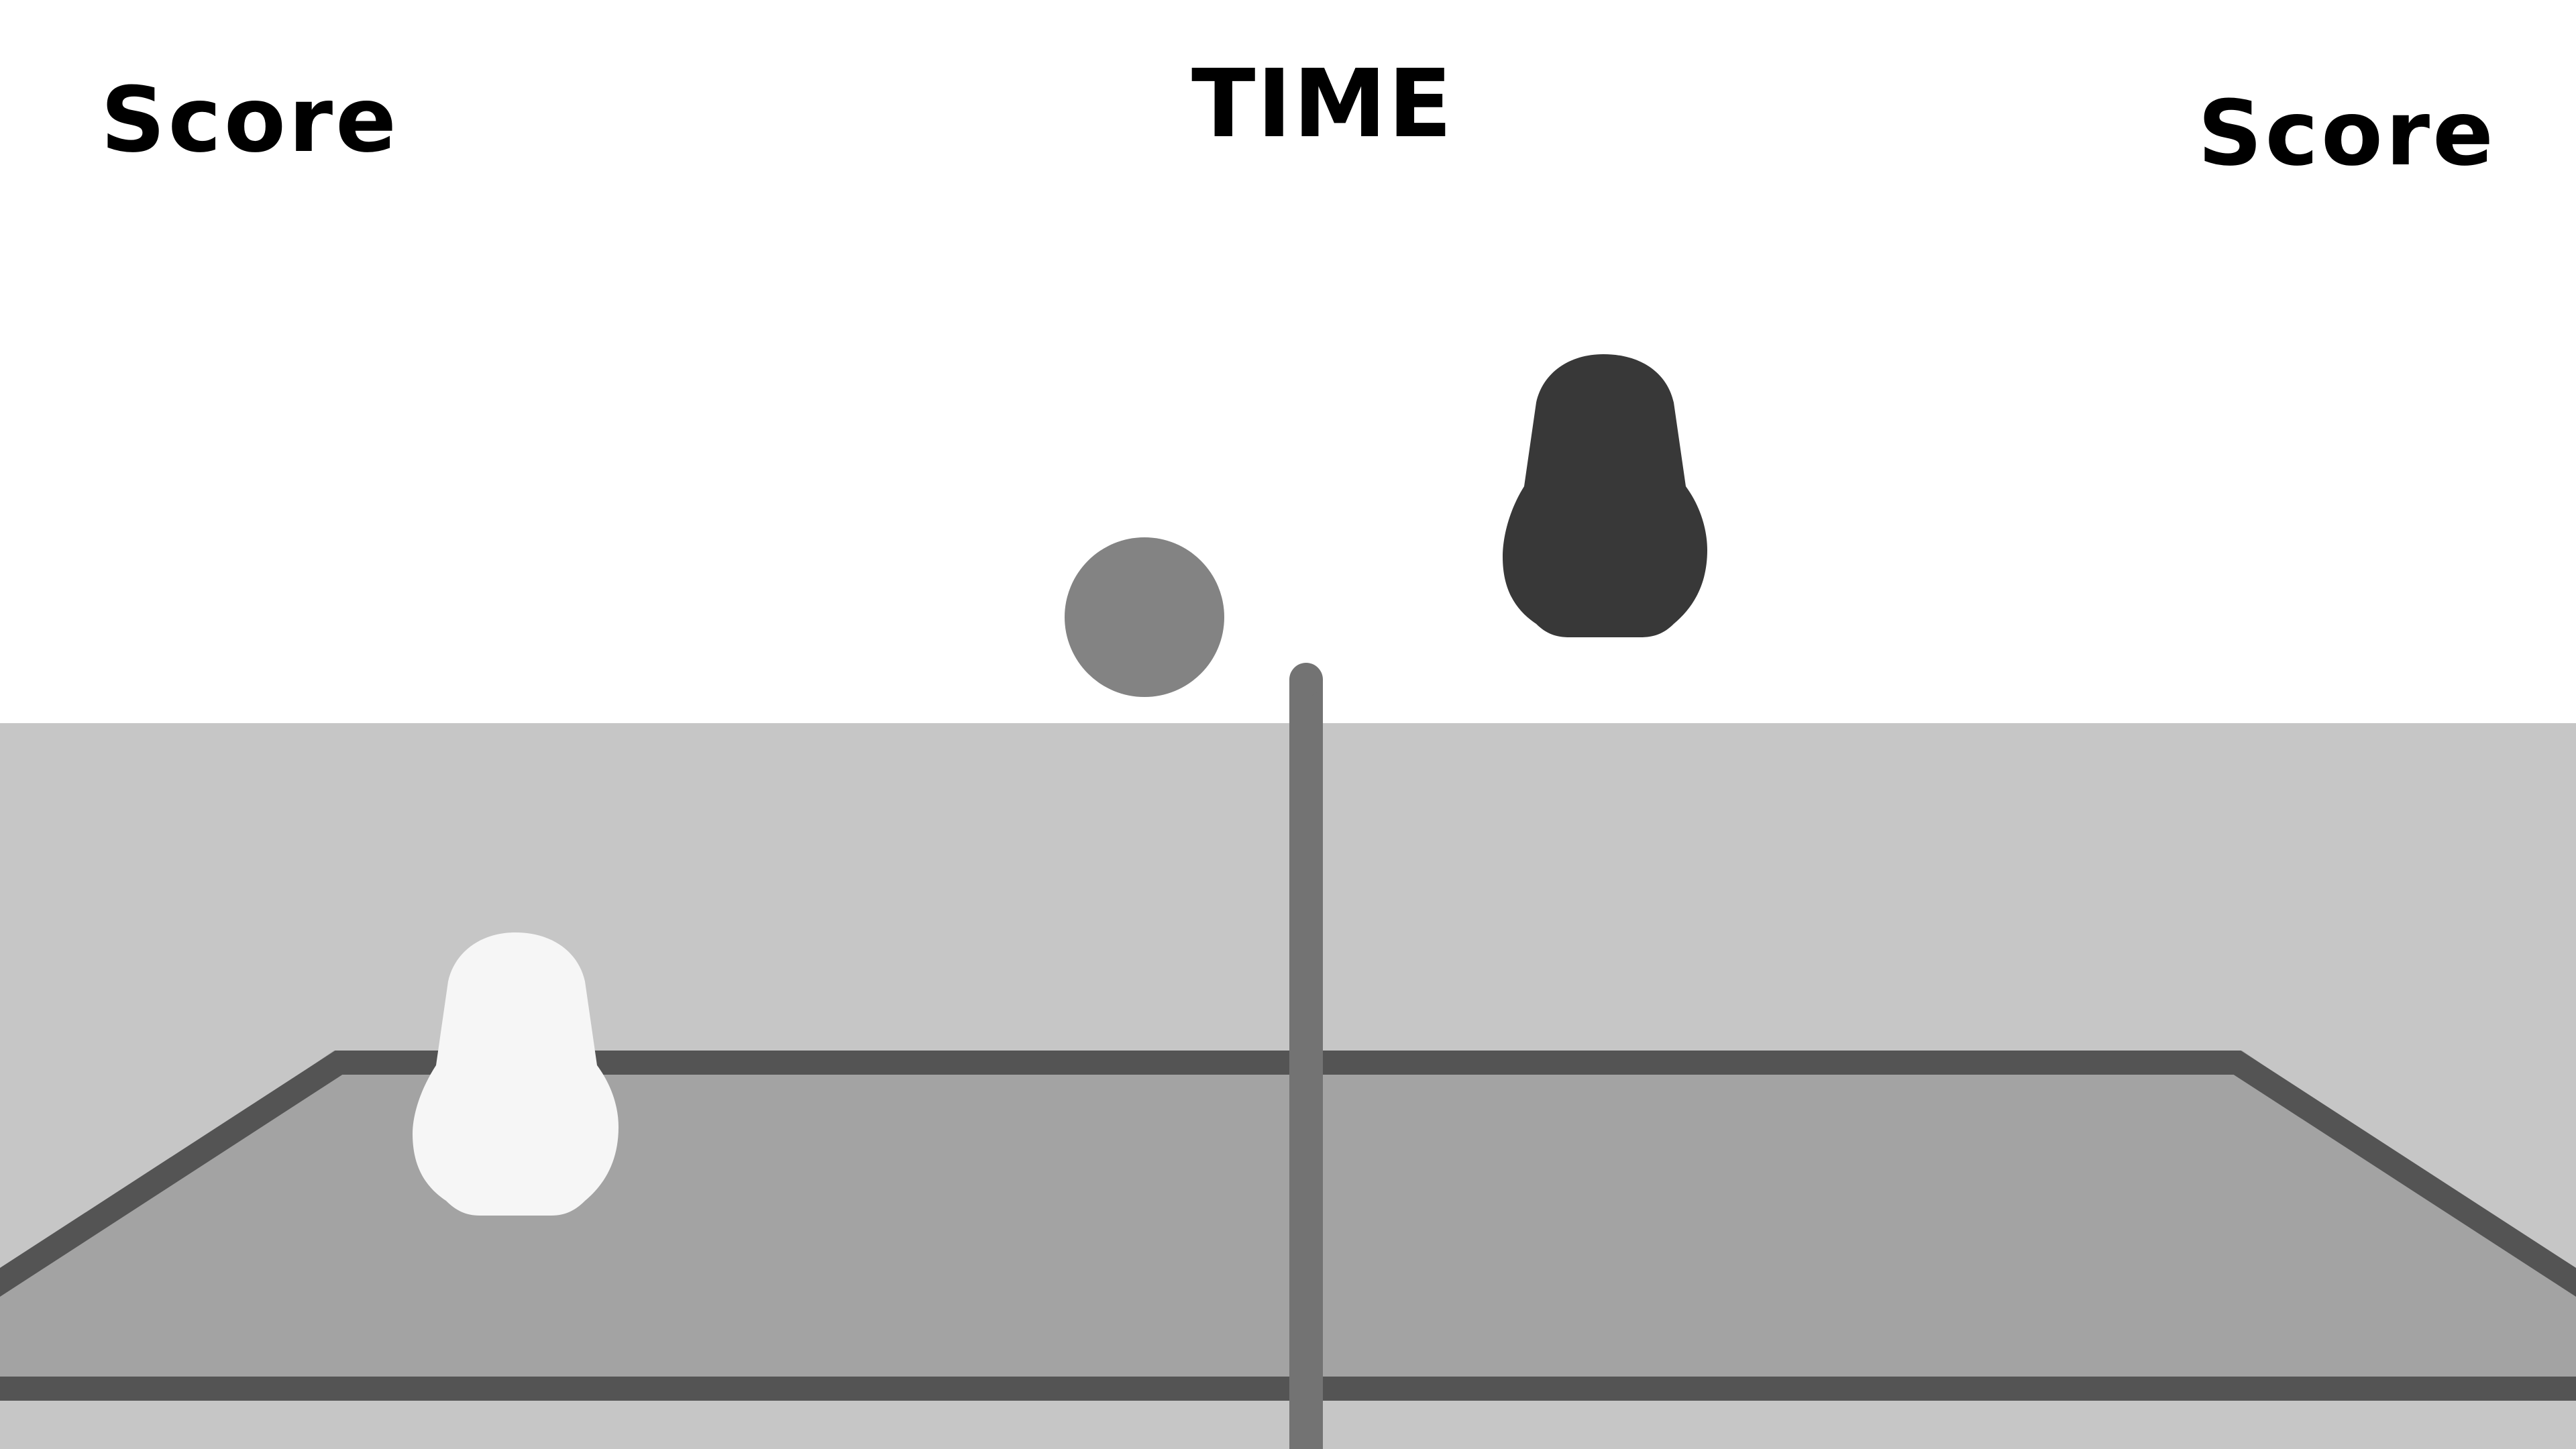  Describe the element at coordinates (250, 120) in the screenshot. I see `left-score-label: Score` at that location.